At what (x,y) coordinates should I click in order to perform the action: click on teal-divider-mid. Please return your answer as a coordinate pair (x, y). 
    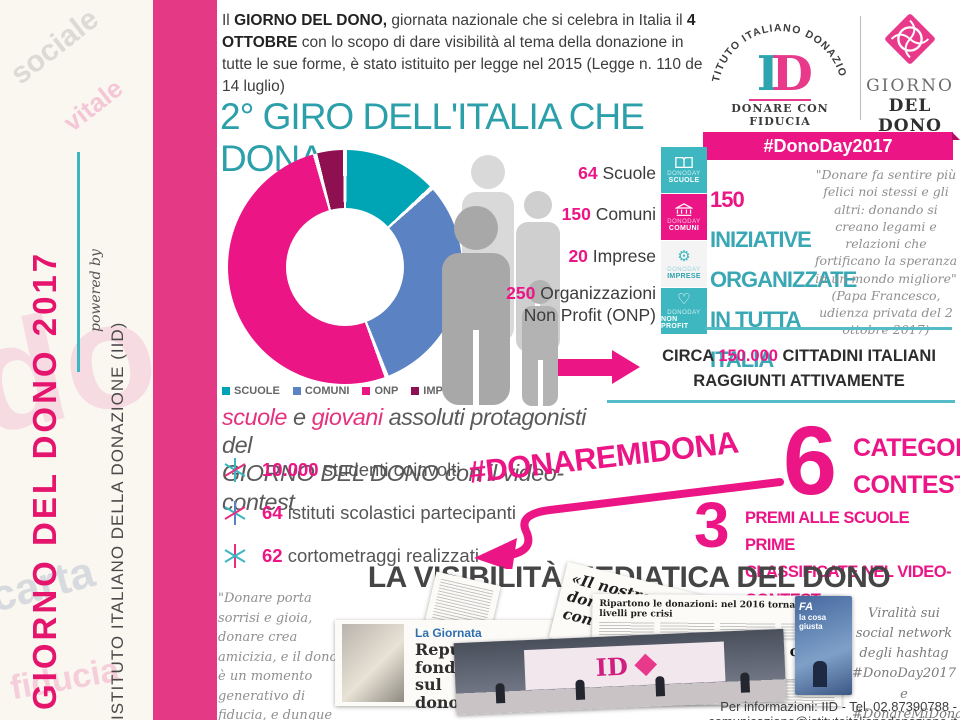
    Looking at the image, I should click on (781, 401).